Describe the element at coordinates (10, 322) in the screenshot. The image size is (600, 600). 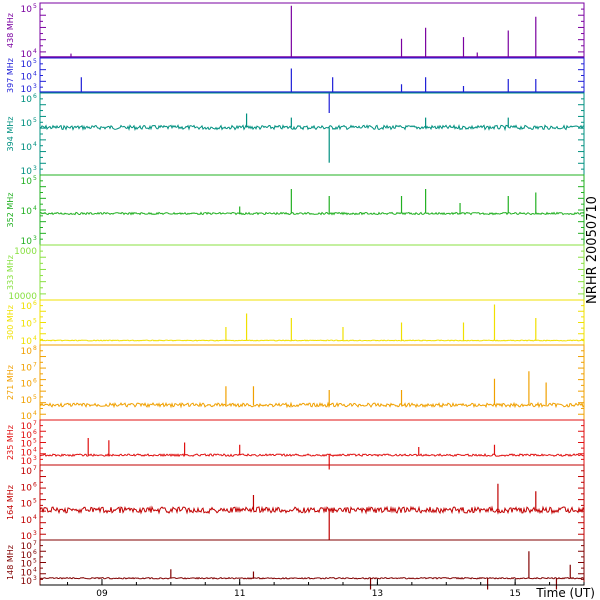
I see `panel-label: 300 MHz` at that location.